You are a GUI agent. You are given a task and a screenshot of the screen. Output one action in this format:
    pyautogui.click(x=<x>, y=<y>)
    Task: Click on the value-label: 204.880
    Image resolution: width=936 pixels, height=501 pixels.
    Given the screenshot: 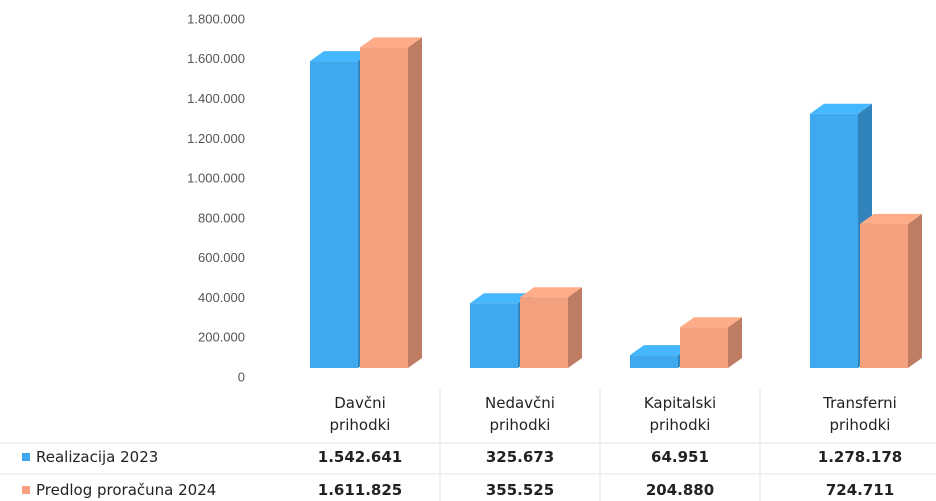 What is the action you would take?
    pyautogui.click(x=680, y=490)
    